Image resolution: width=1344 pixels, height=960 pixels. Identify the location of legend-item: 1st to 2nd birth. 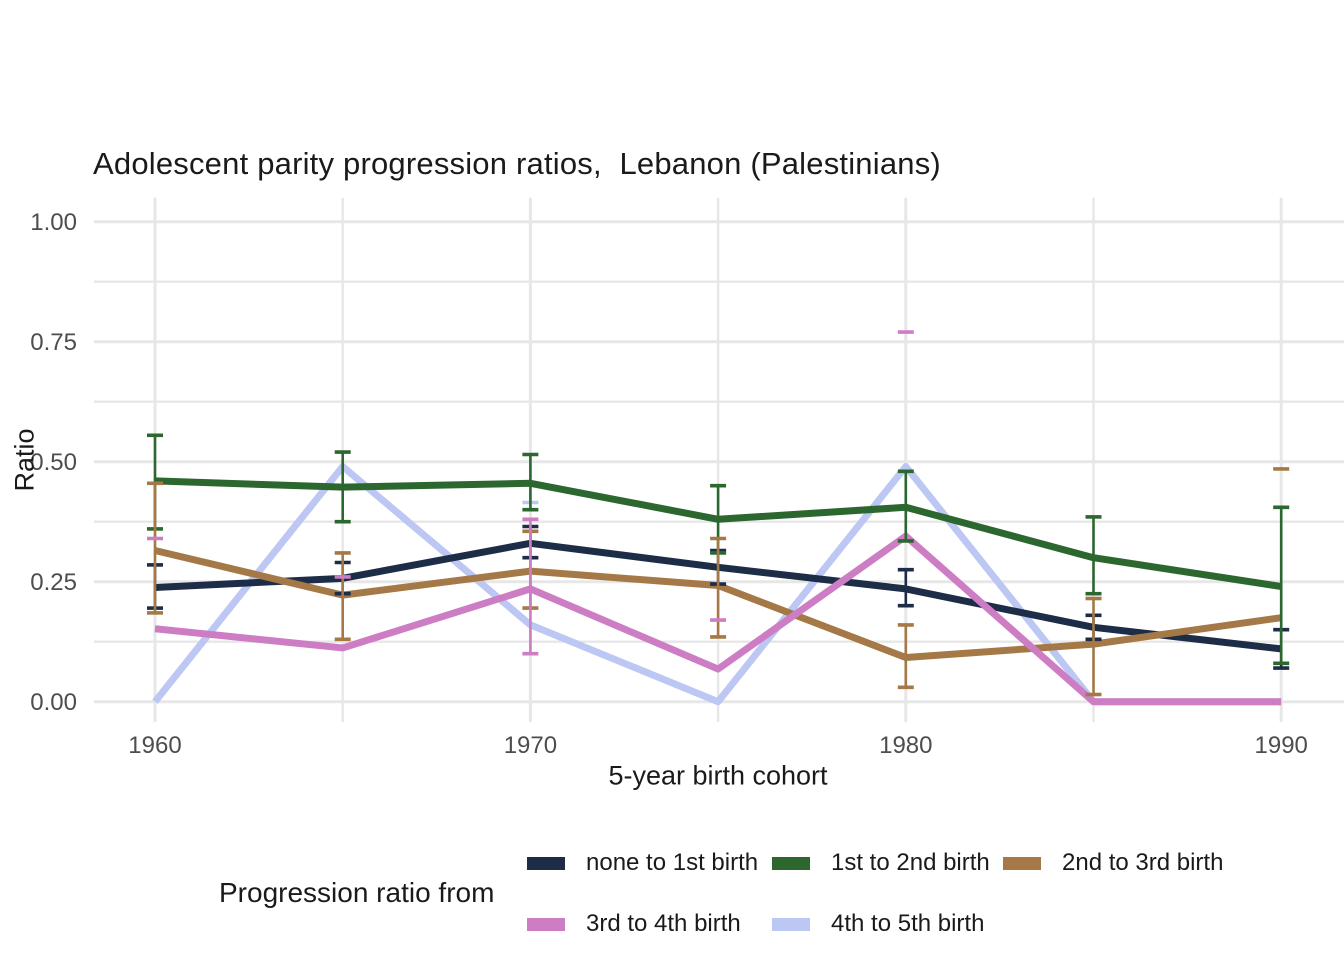
(881, 862).